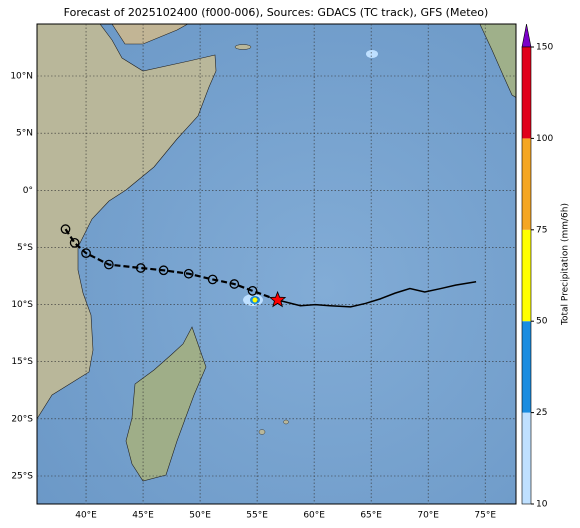  I want to click on x-tick-label: 65°E, so click(371, 516).